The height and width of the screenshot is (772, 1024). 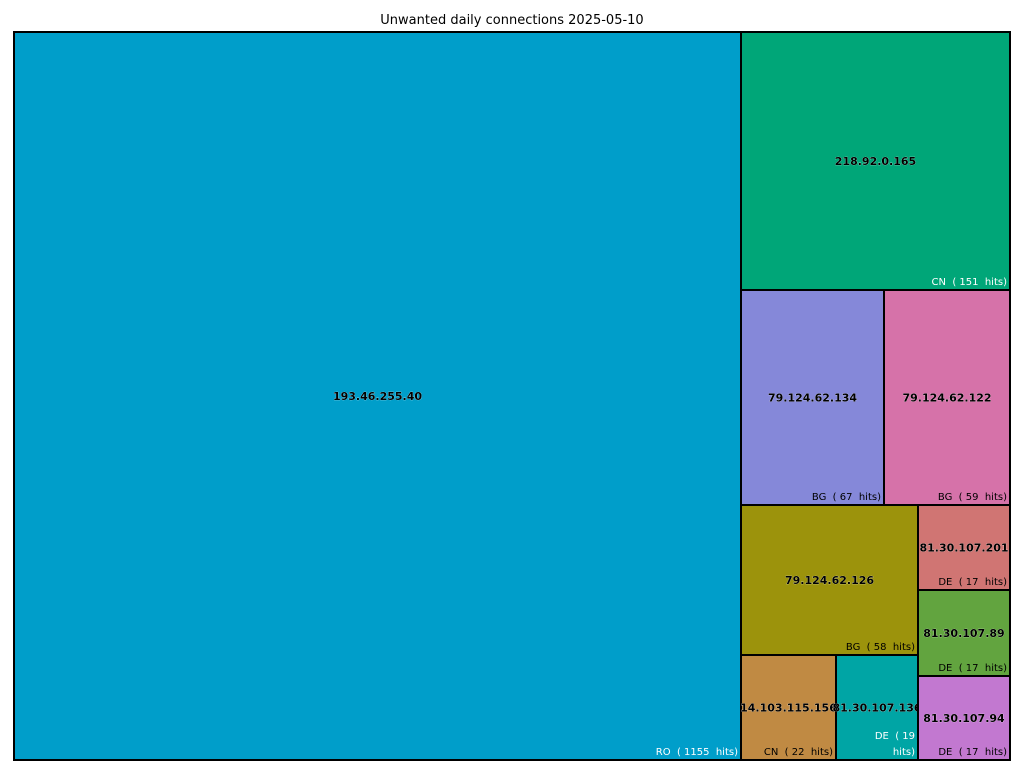 I want to click on ip-label: 81.30.107.89, so click(x=963, y=633).